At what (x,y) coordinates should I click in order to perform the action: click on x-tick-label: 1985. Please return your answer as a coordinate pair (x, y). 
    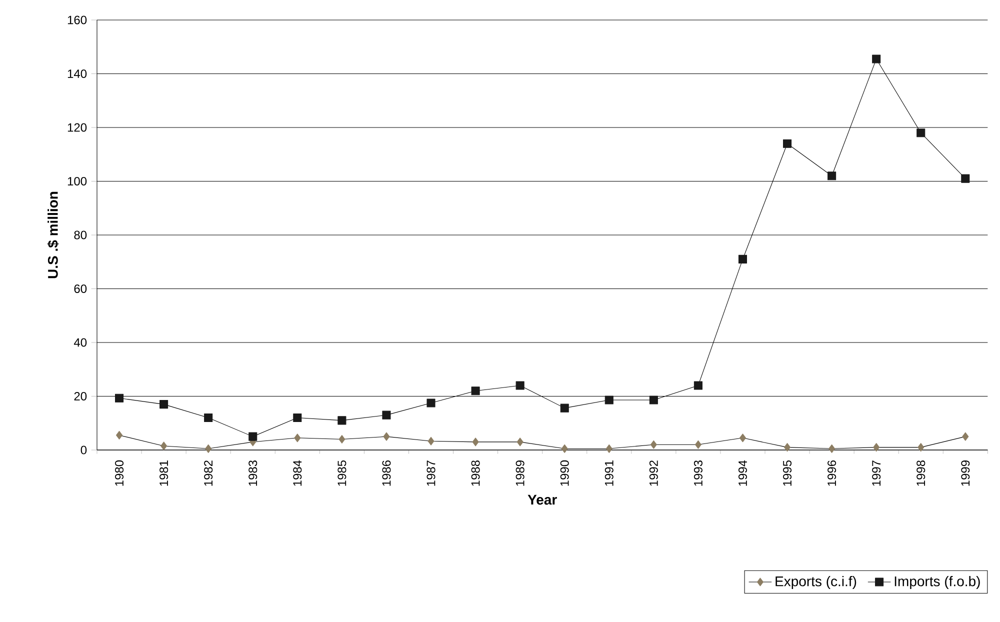
    Looking at the image, I should click on (342, 473).